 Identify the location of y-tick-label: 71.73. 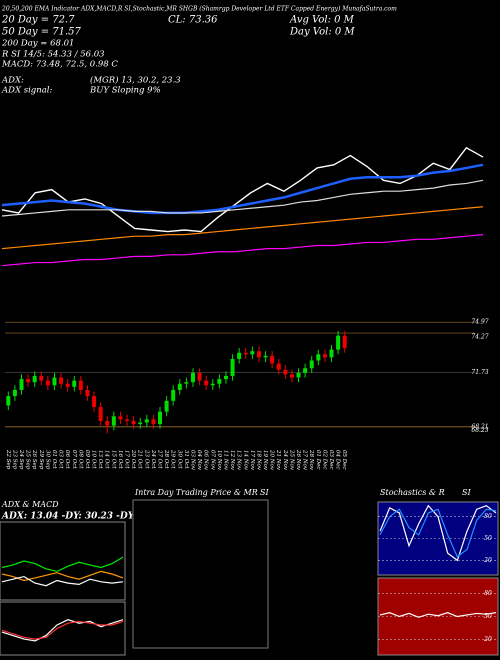
(479, 372).